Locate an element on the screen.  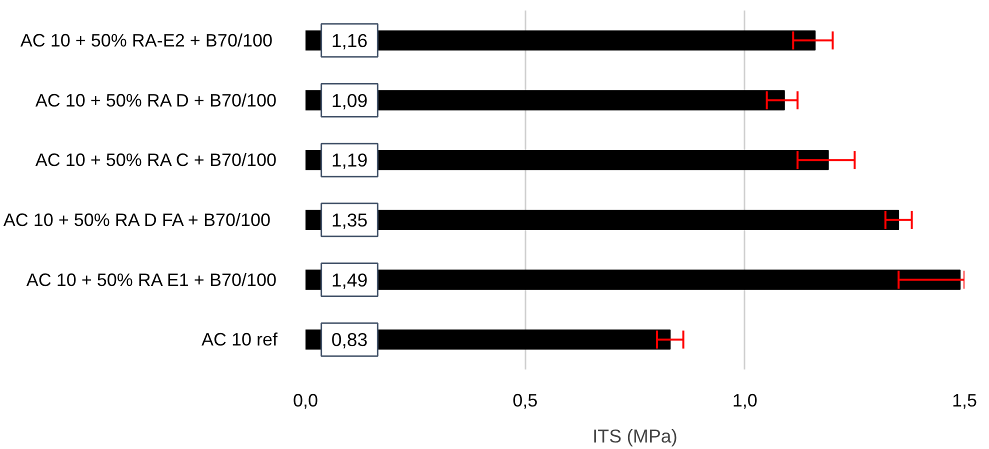
x-tick-label: 1,0 is located at coordinates (745, 400).